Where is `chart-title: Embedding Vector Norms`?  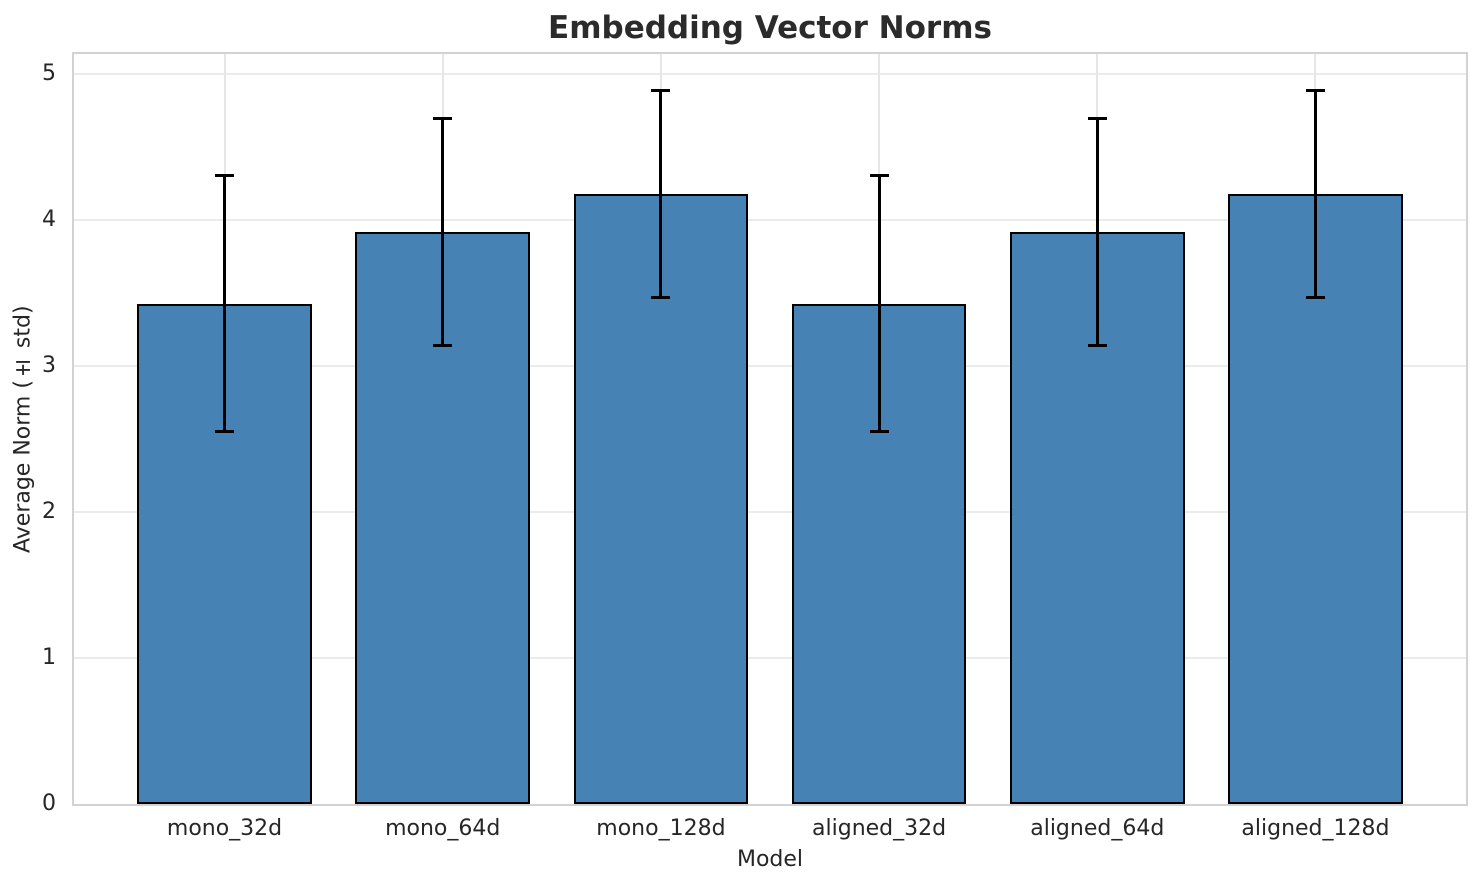
chart-title: Embedding Vector Norms is located at coordinates (770, 28).